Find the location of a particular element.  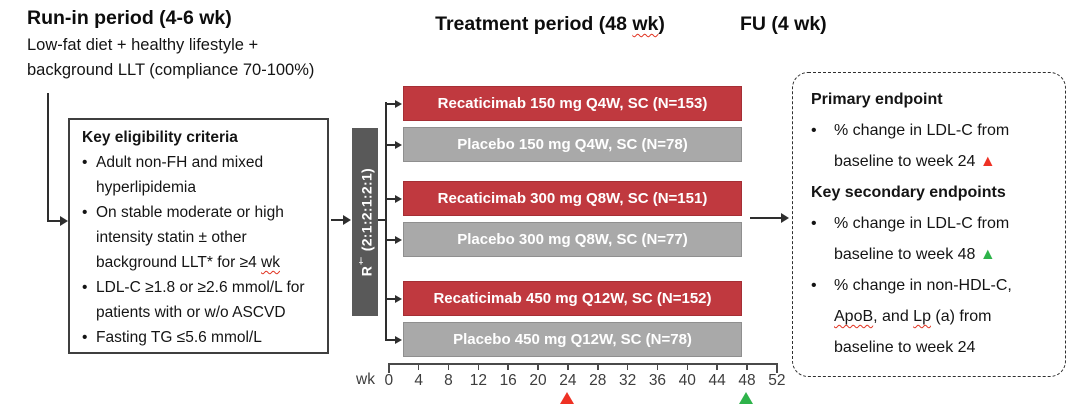

axis-tick: 32 is located at coordinates (627, 376).